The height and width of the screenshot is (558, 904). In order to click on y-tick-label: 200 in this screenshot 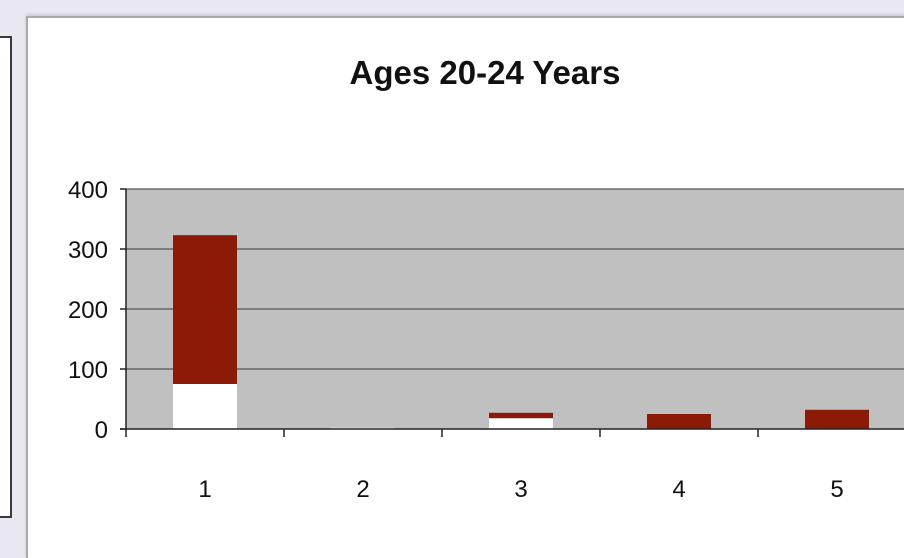, I will do `click(88, 310)`.